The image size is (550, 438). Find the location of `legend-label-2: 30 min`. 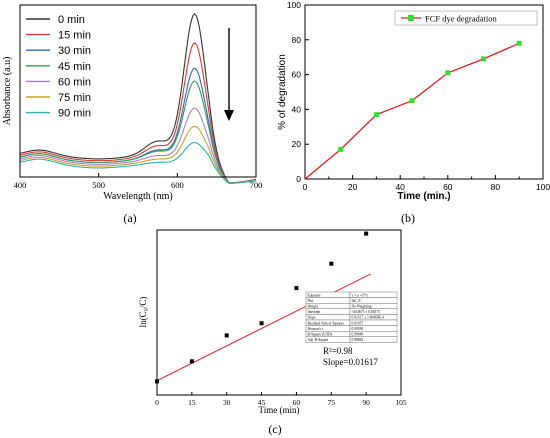

legend-label-2: 30 min is located at coordinates (74, 51).